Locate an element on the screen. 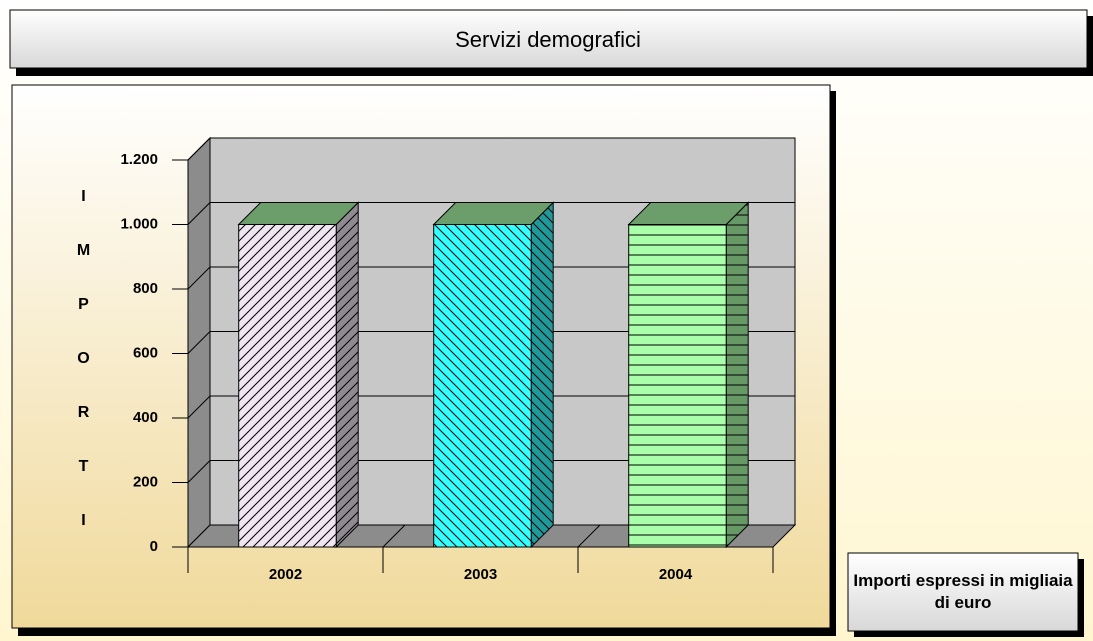  y-tick-label: 0 is located at coordinates (154, 546).